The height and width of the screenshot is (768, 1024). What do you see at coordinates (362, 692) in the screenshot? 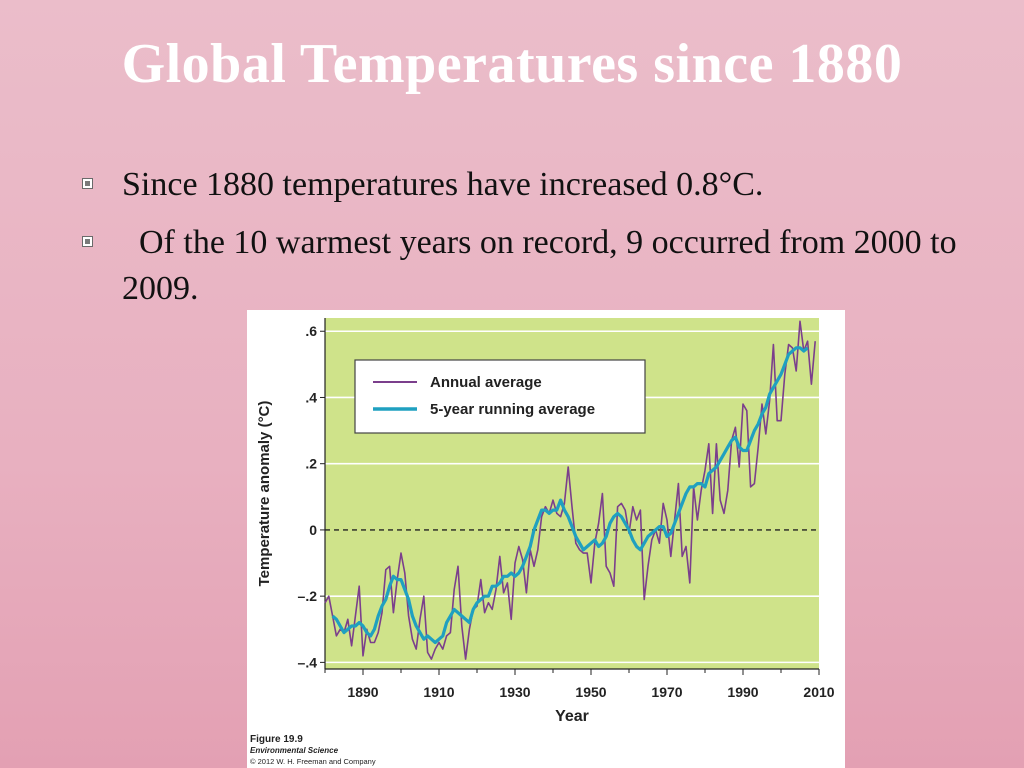
I see `x-tick-label: 1890` at bounding box center [362, 692].